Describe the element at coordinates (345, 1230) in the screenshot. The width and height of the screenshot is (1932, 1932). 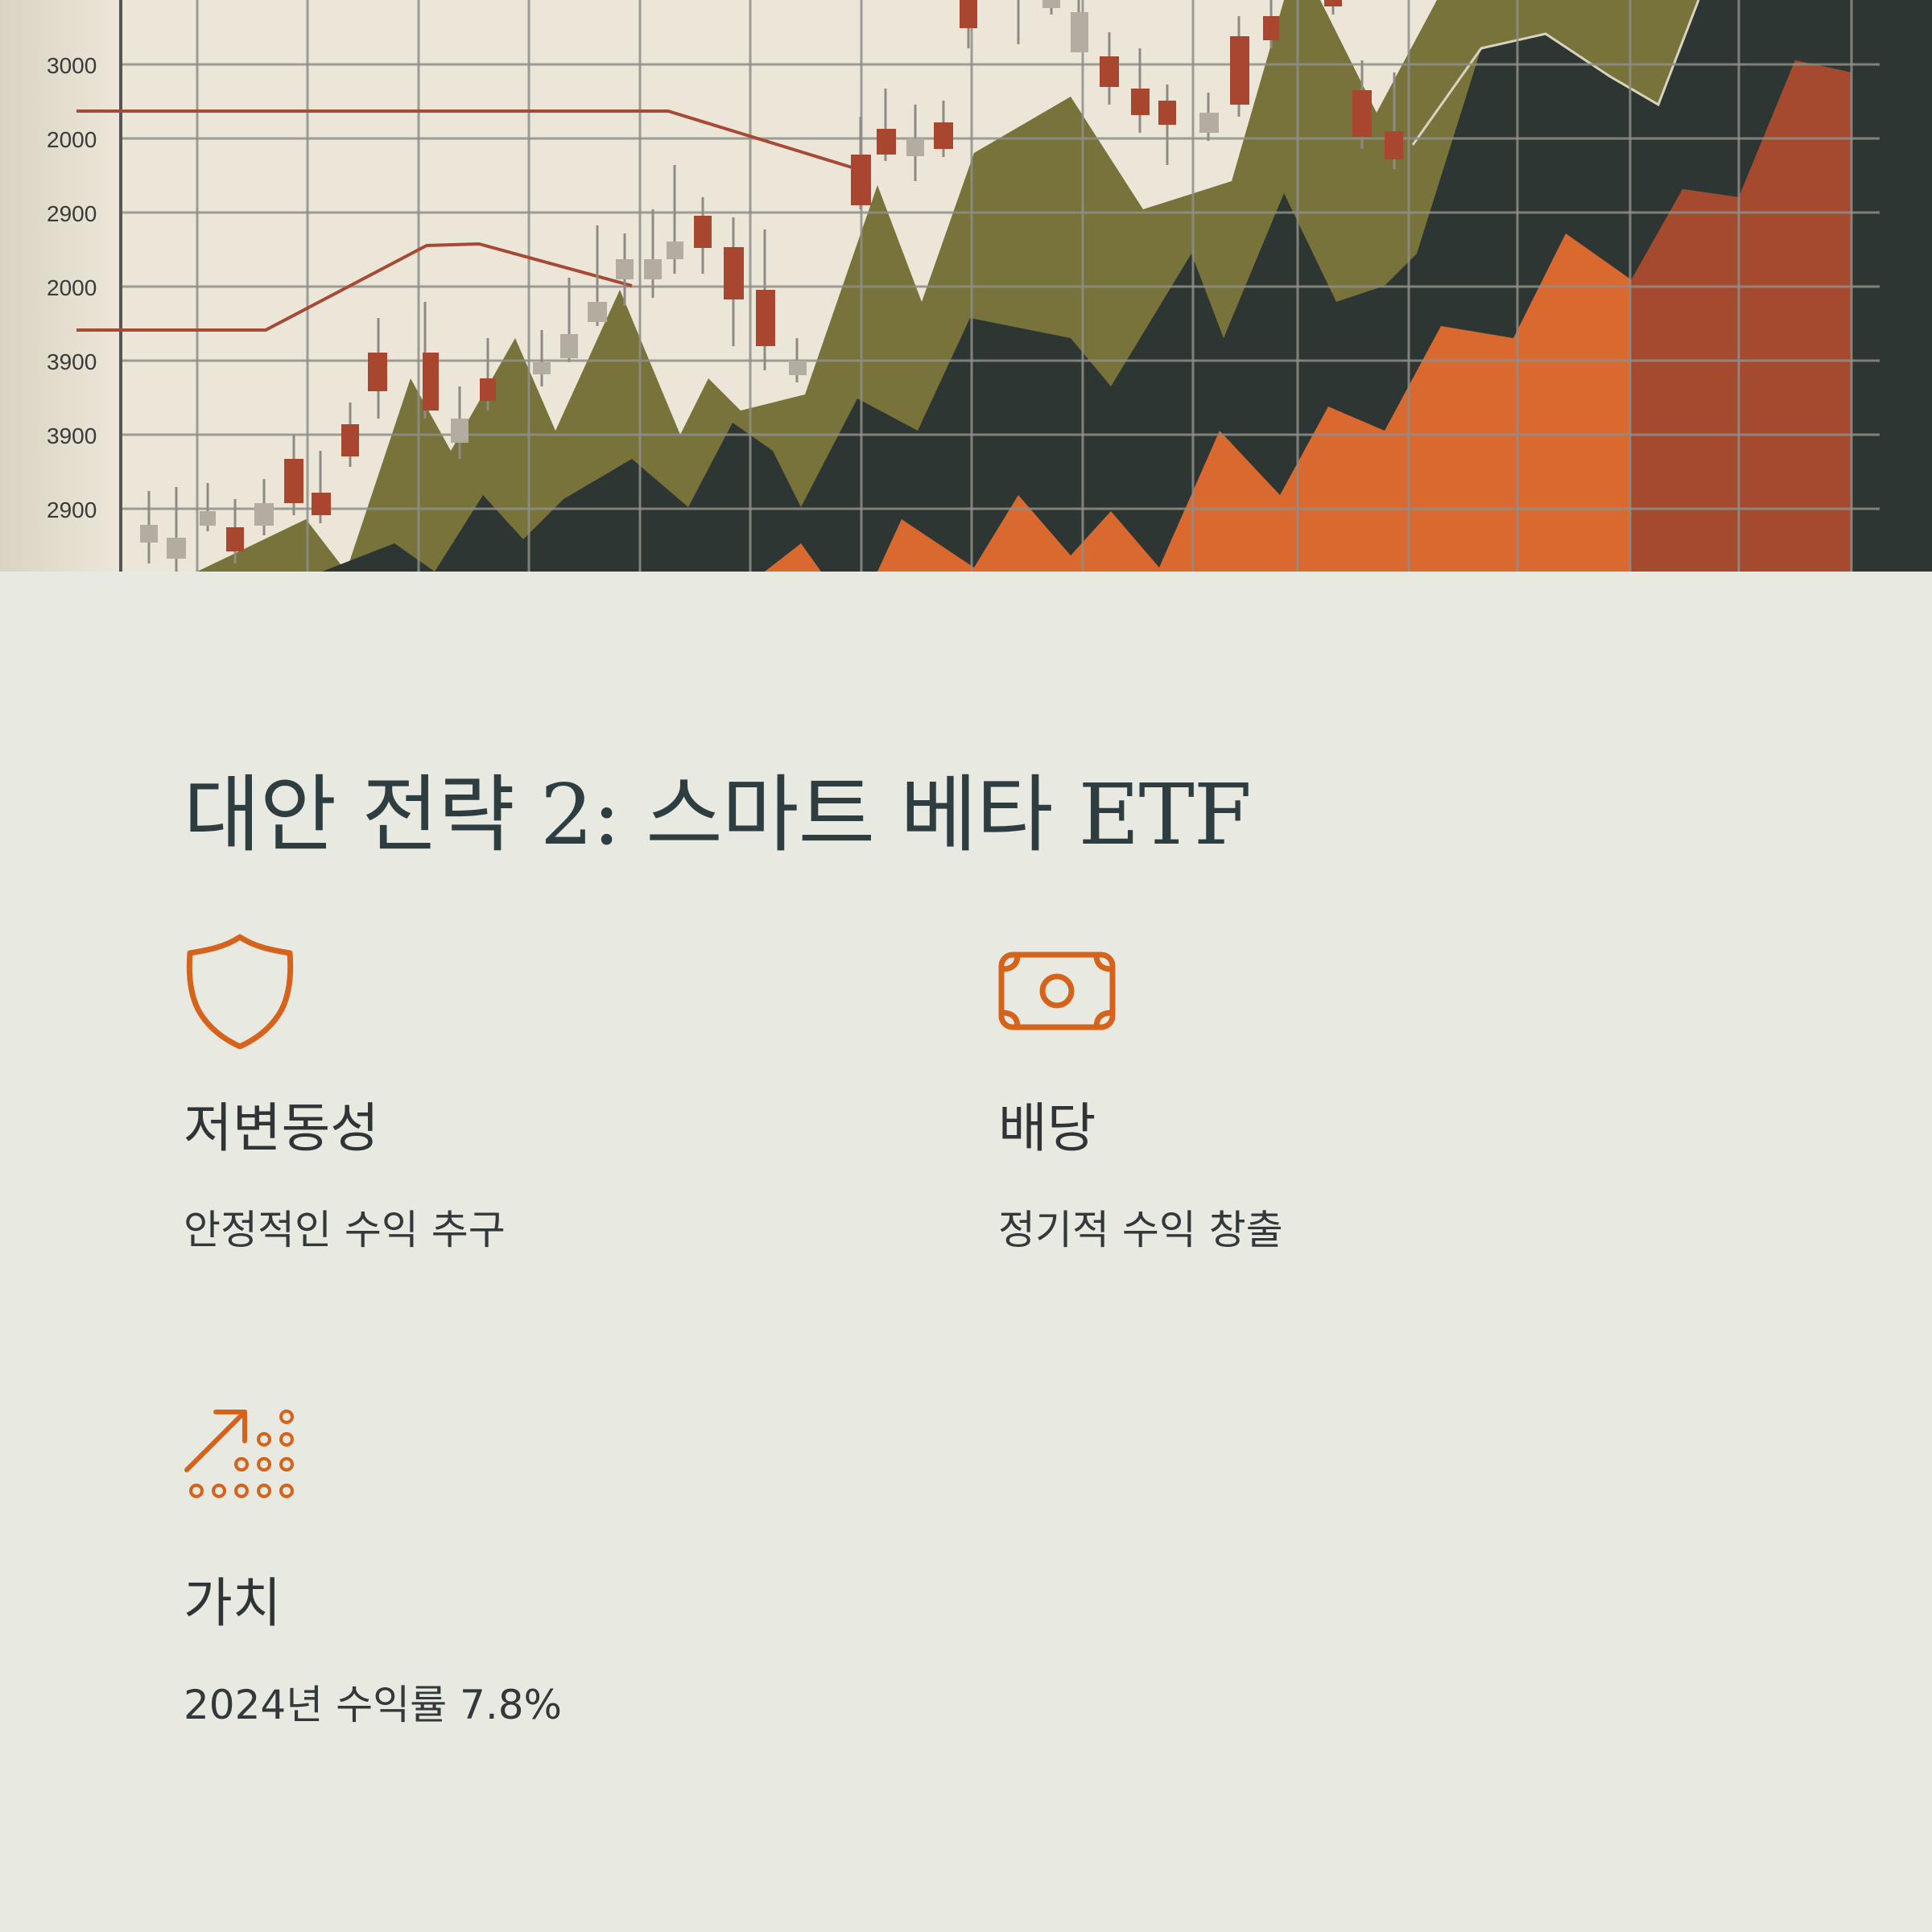
I see `feature-description: 안정적인 수익 추구` at that location.